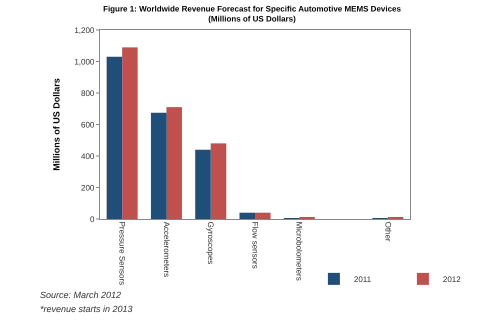 The image size is (504, 324). I want to click on x-tick-label: Other, so click(387, 232).